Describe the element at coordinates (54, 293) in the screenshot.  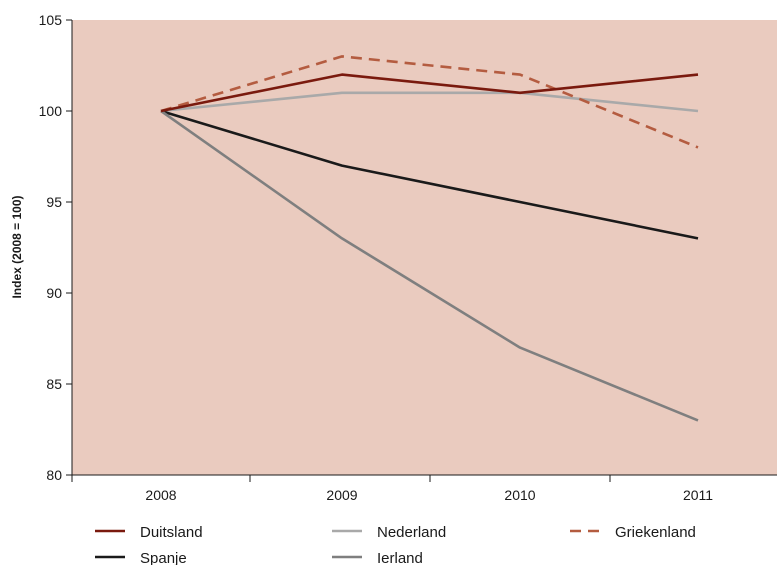
I see `y-tick-label: 90` at that location.